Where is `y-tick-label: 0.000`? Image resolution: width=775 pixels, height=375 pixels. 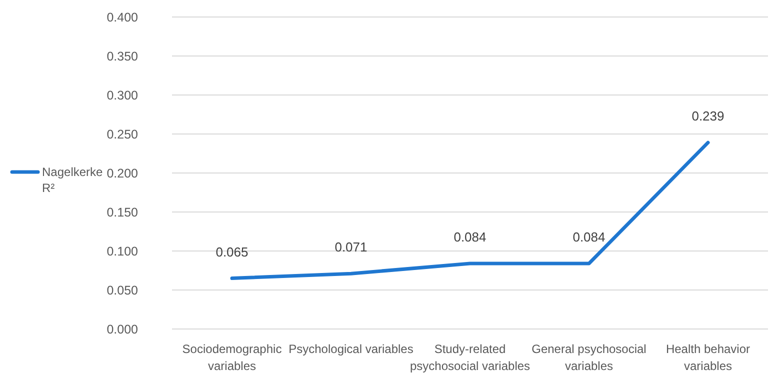 y-tick-label: 0.000 is located at coordinates (122, 329).